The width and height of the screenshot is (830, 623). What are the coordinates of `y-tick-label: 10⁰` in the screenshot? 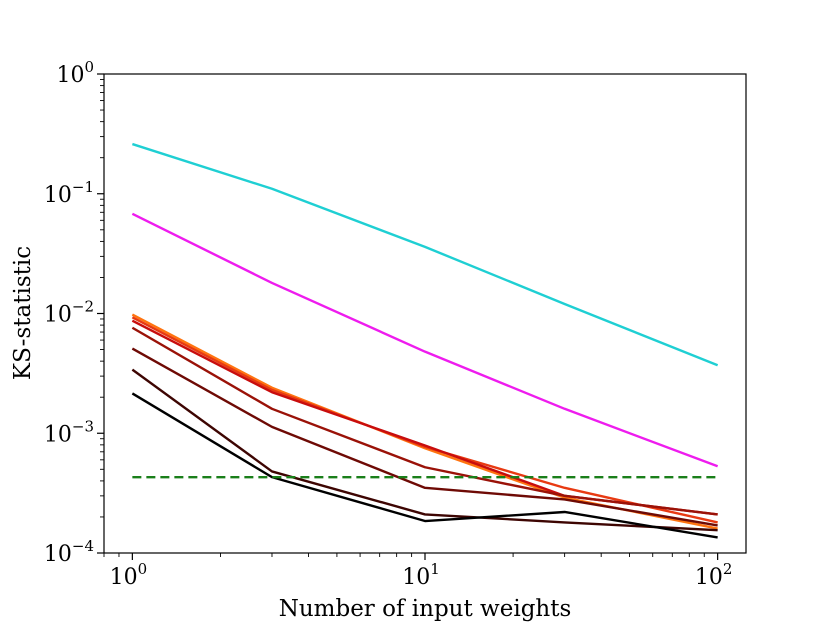 It's located at (75, 73).